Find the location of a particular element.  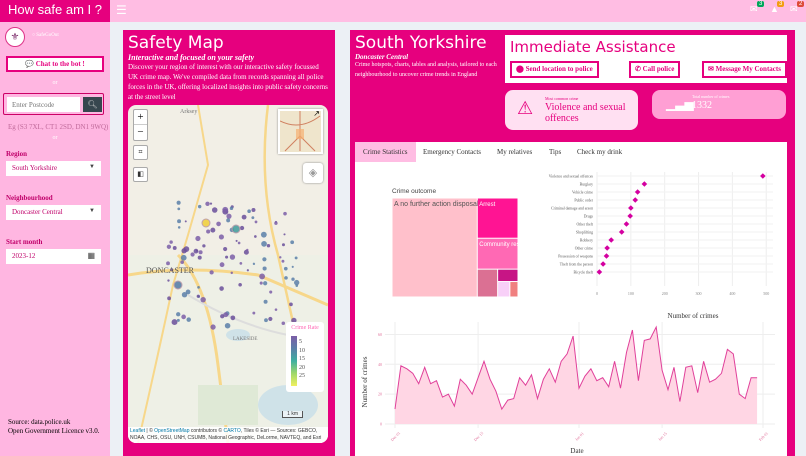

tab-my-relatives: My relatives is located at coordinates (515, 152).